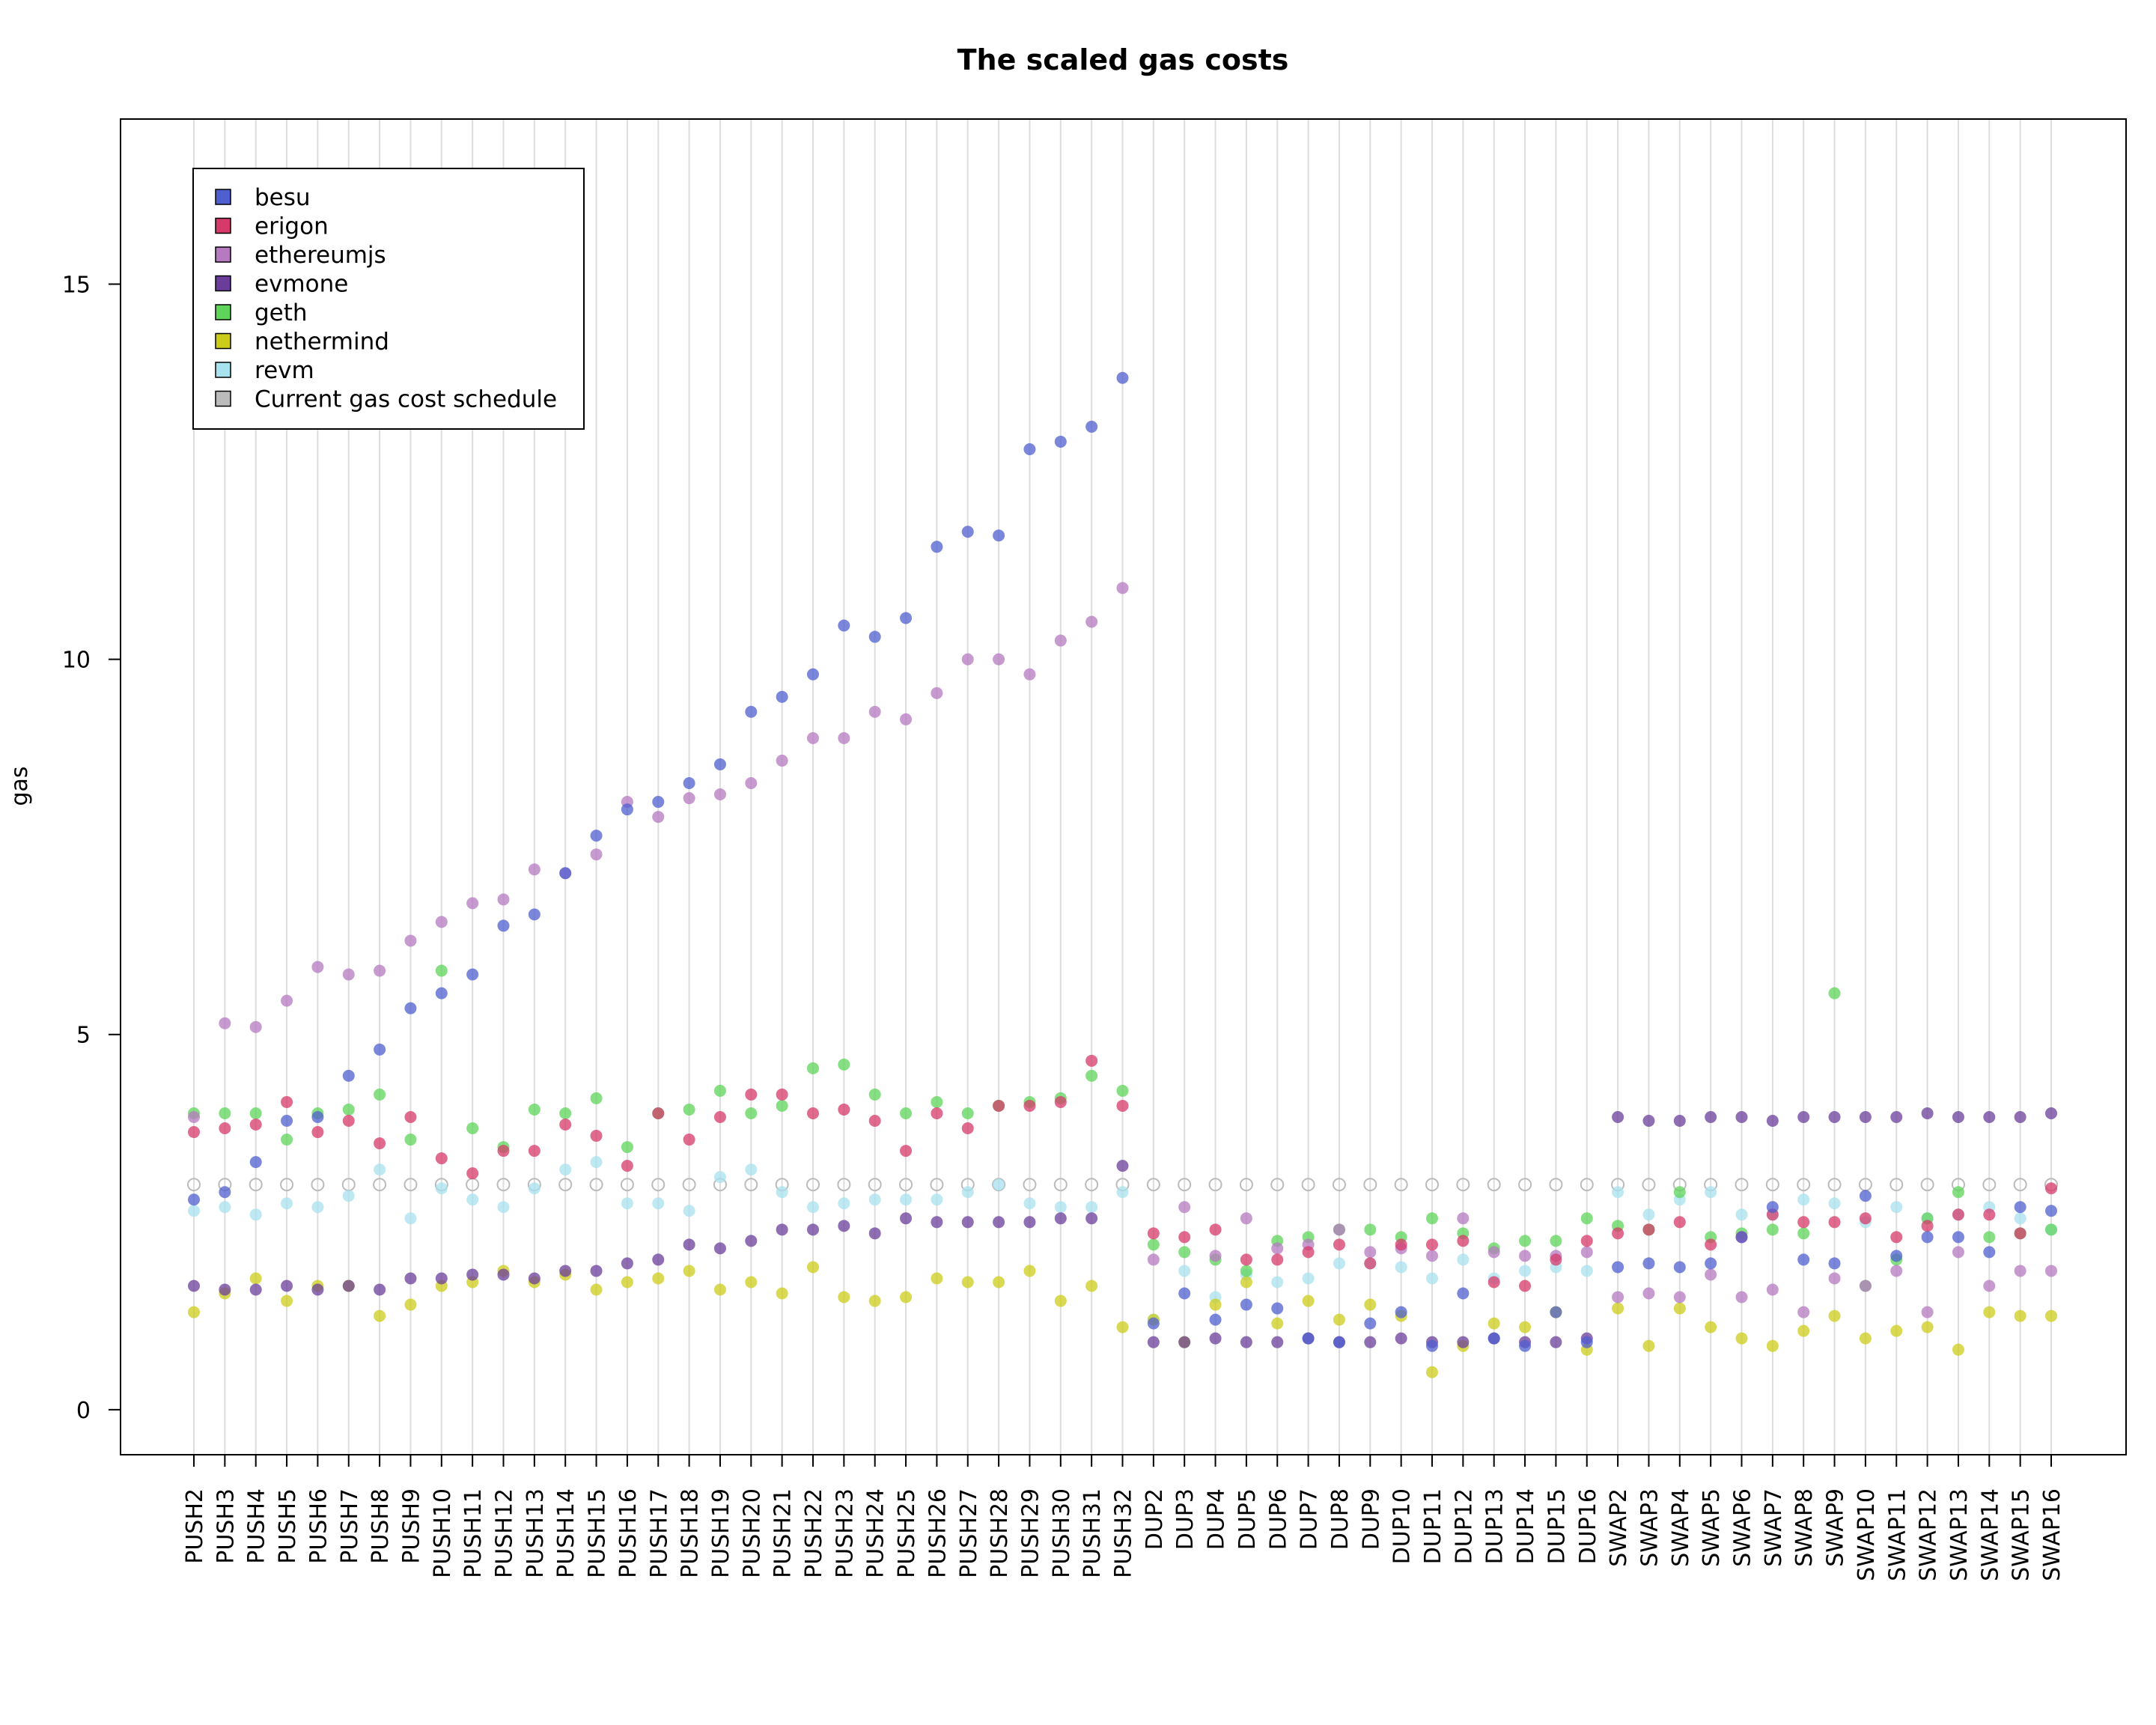 Image resolution: width=2156 pixels, height=1725 pixels. What do you see at coordinates (1959, 1534) in the screenshot?
I see `x-tick-label: SWAP13` at bounding box center [1959, 1534].